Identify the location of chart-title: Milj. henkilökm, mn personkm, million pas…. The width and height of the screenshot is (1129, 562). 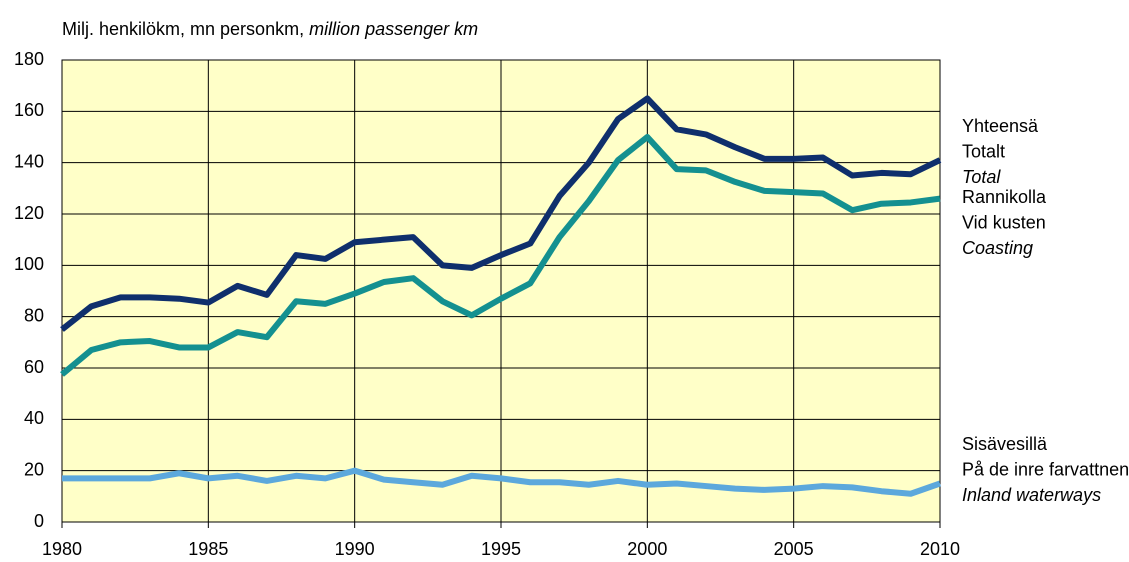
(270, 29).